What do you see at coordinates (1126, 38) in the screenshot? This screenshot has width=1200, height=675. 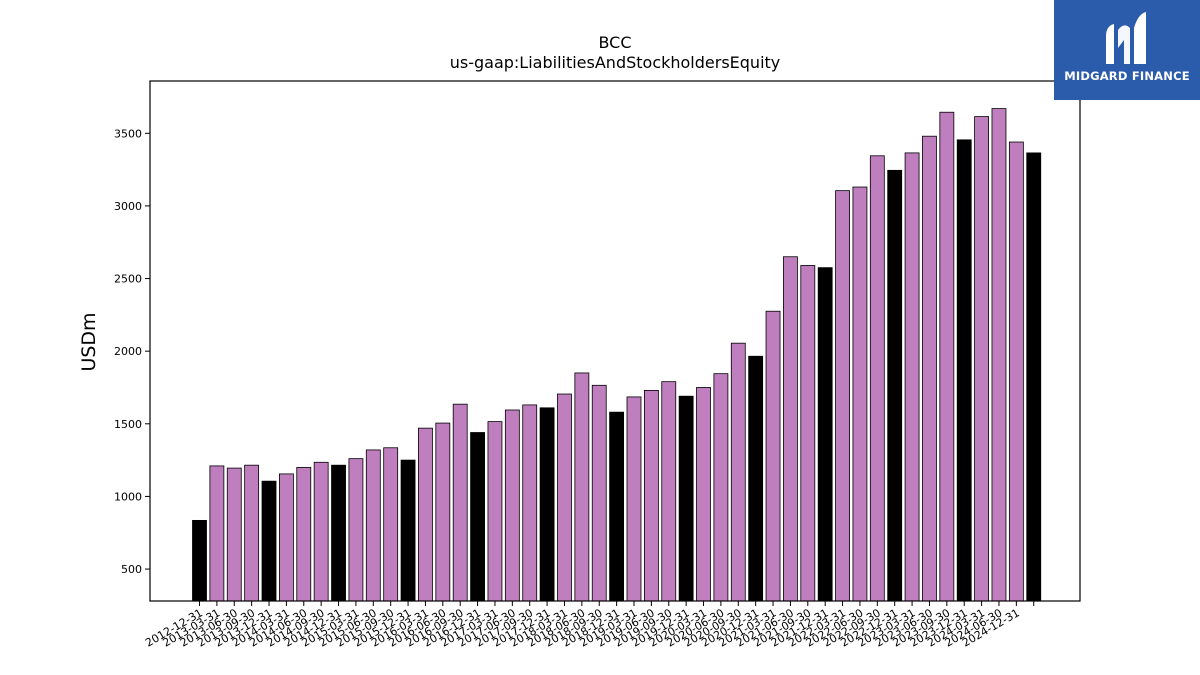 I see `midgard-logo-icon` at bounding box center [1126, 38].